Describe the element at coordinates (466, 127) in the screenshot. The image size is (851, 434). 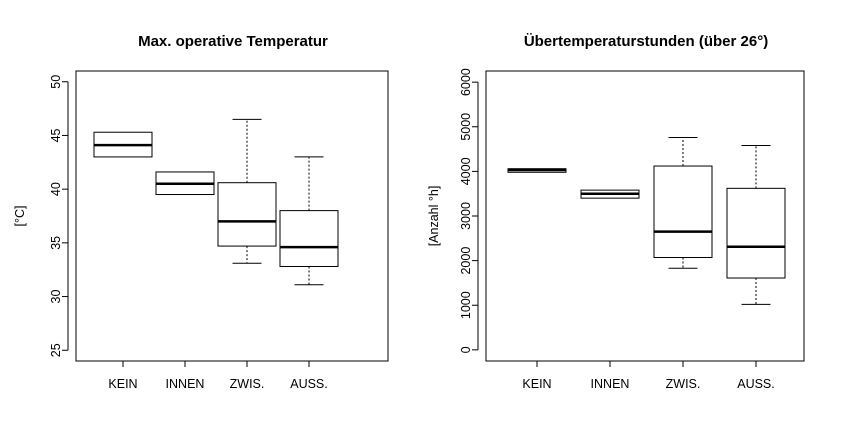
I see `y-tick-label: 5000` at that location.